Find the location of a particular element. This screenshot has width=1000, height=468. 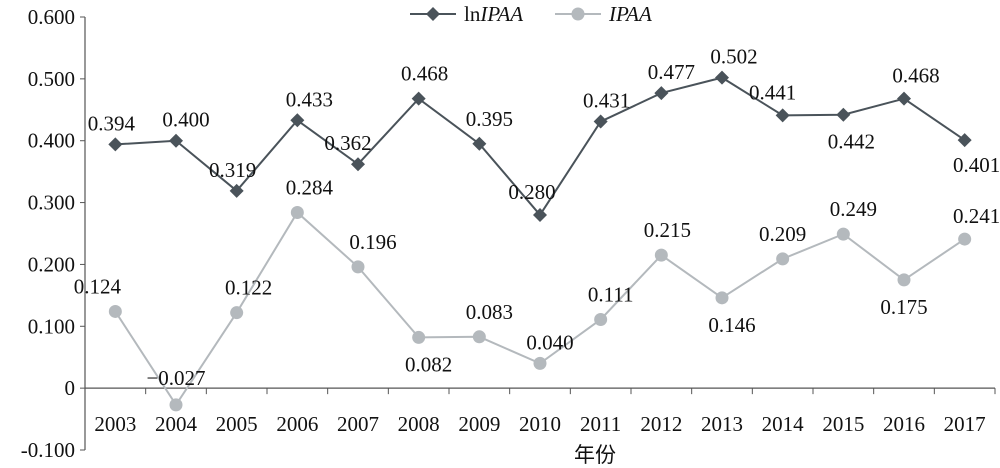

data-label: 0.124 is located at coordinates (98, 286).